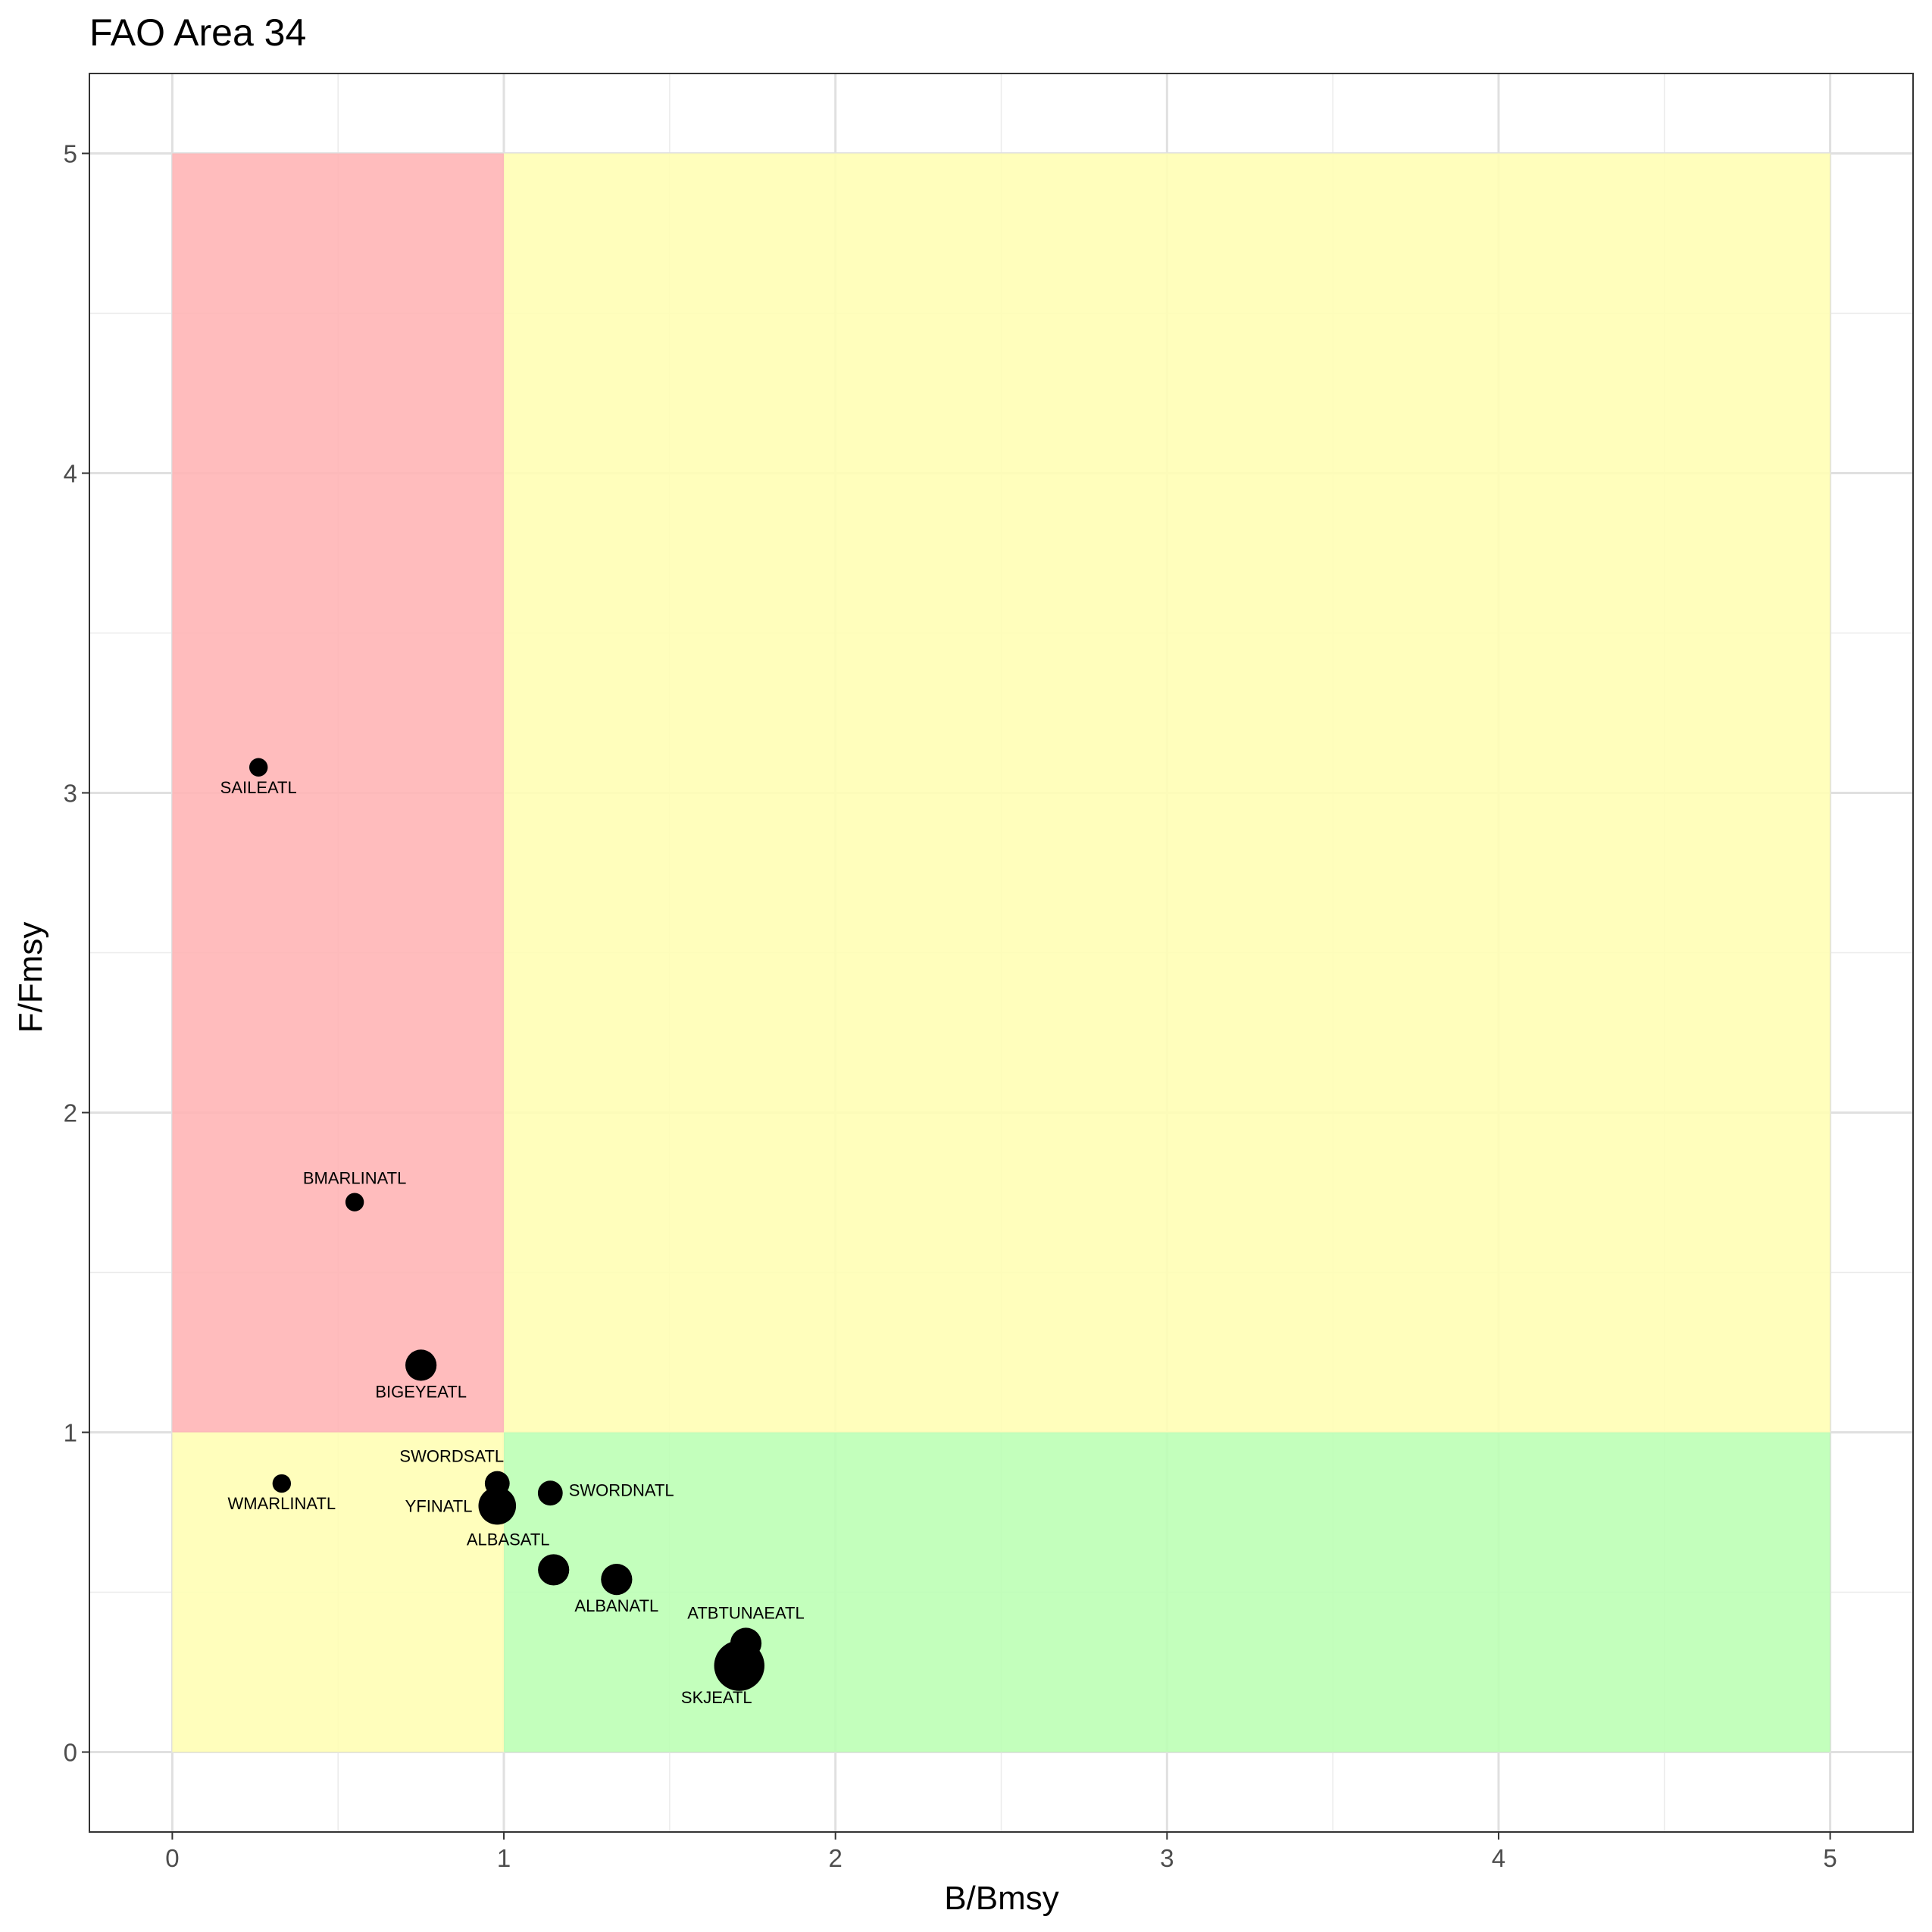  I want to click on x-tick-label: 1, so click(504, 1858).